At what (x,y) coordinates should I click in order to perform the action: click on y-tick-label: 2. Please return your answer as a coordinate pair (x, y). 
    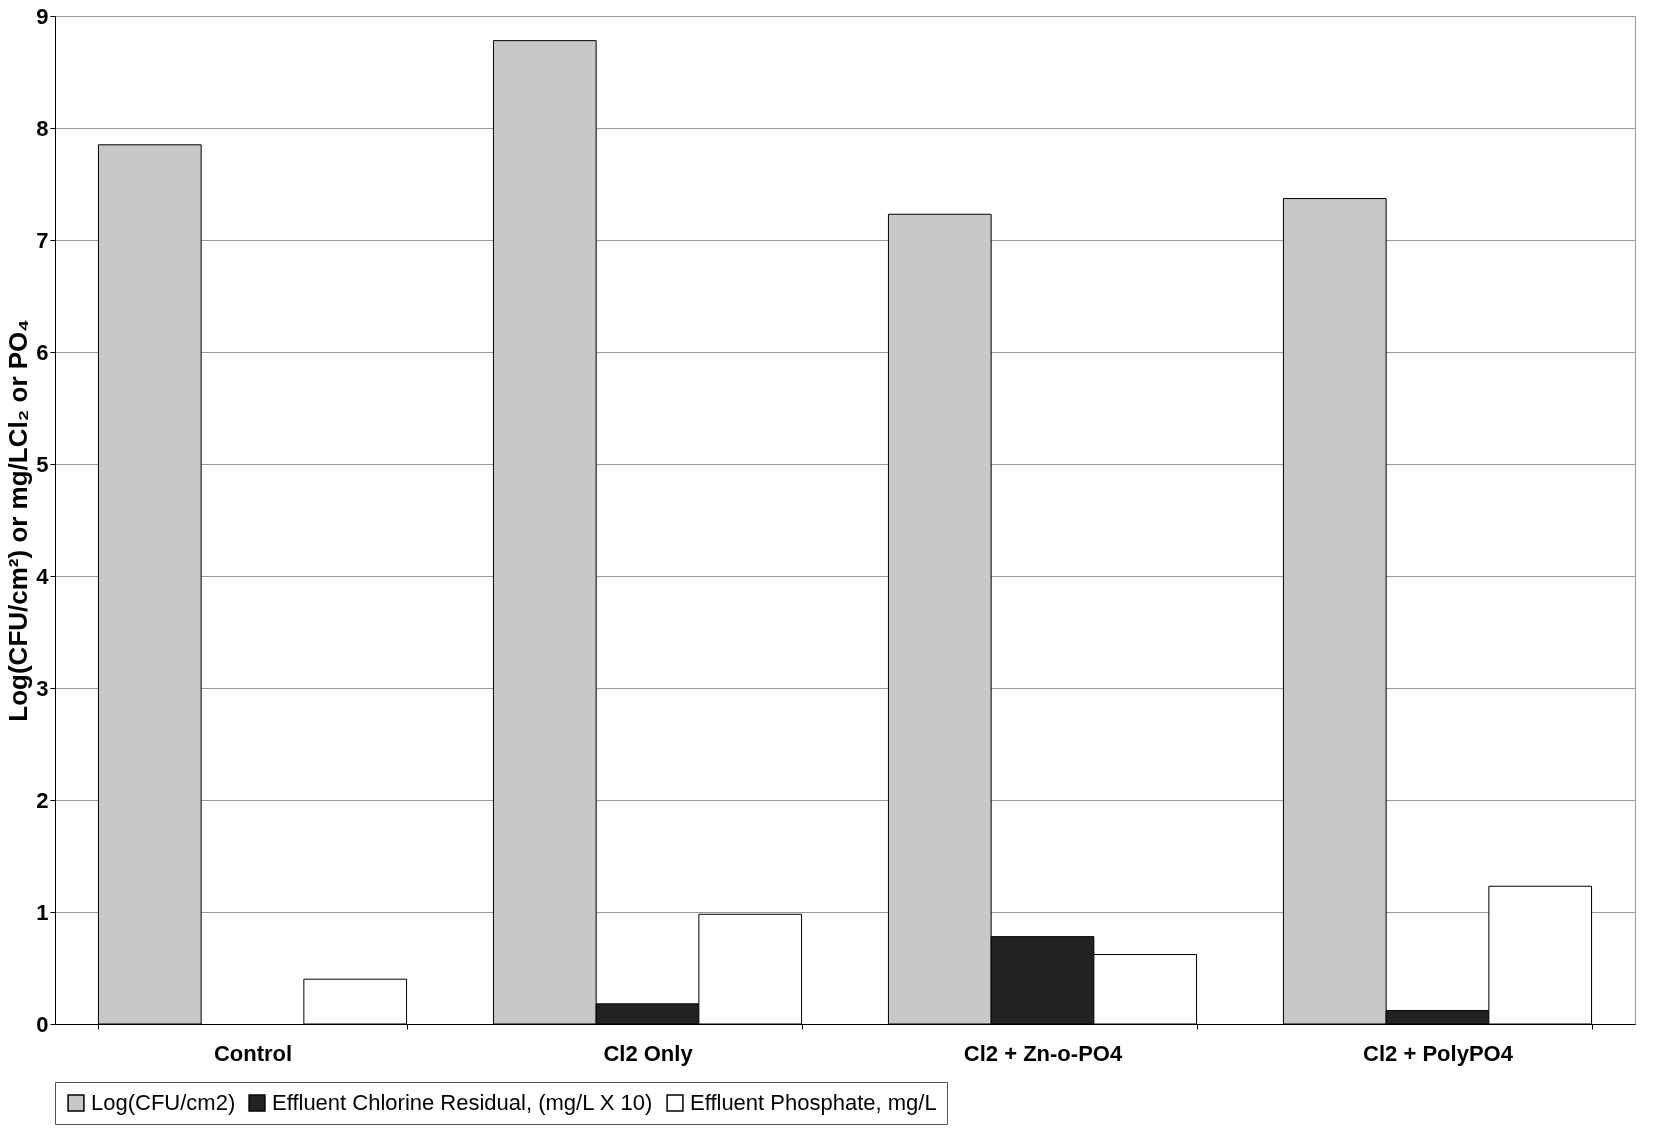
    Looking at the image, I should click on (42, 800).